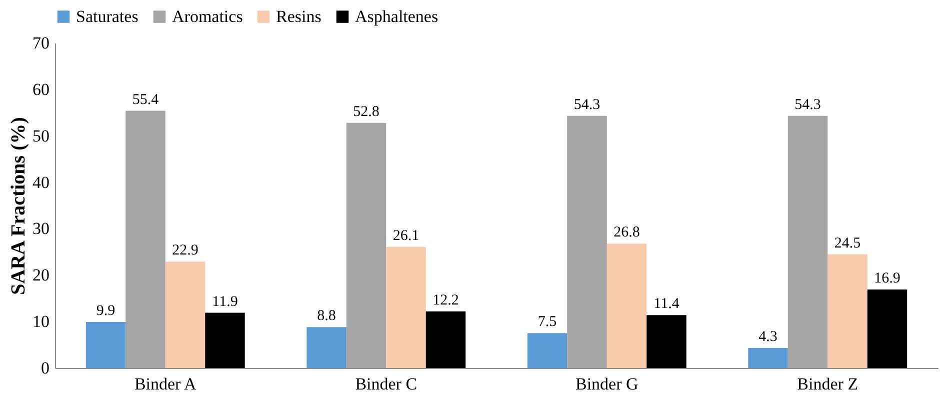 The height and width of the screenshot is (400, 946). Describe the element at coordinates (41, 322) in the screenshot. I see `y-tick-label: 10` at that location.